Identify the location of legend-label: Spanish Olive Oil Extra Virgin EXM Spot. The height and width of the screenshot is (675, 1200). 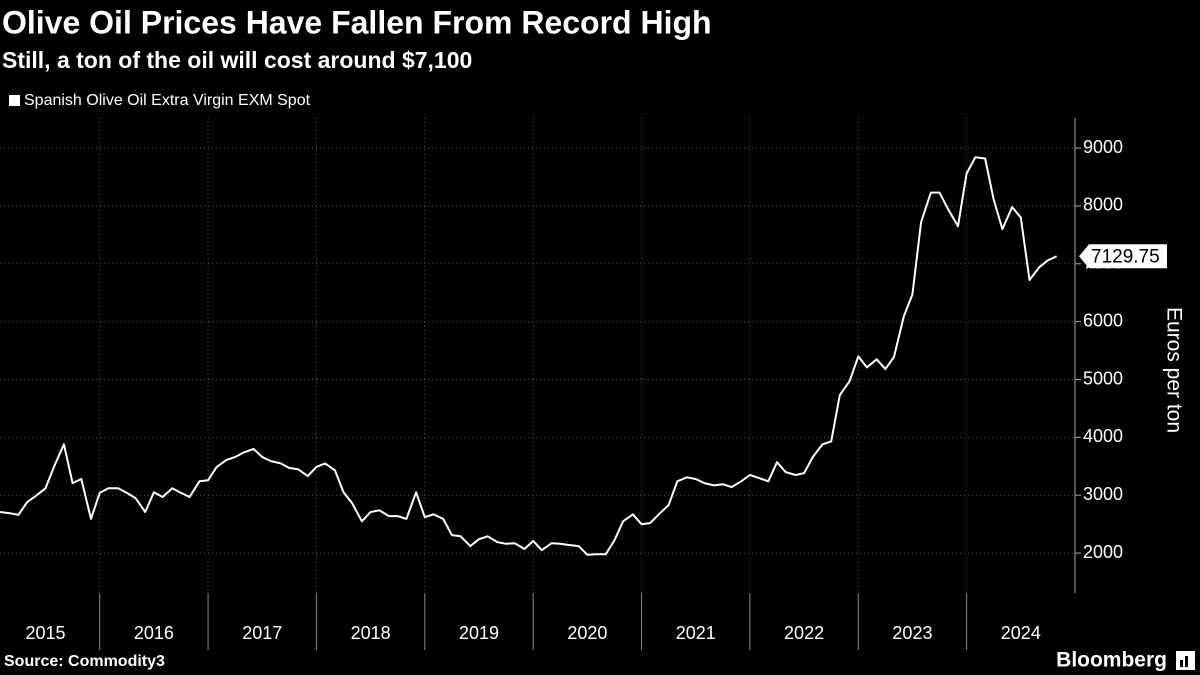
(167, 100).